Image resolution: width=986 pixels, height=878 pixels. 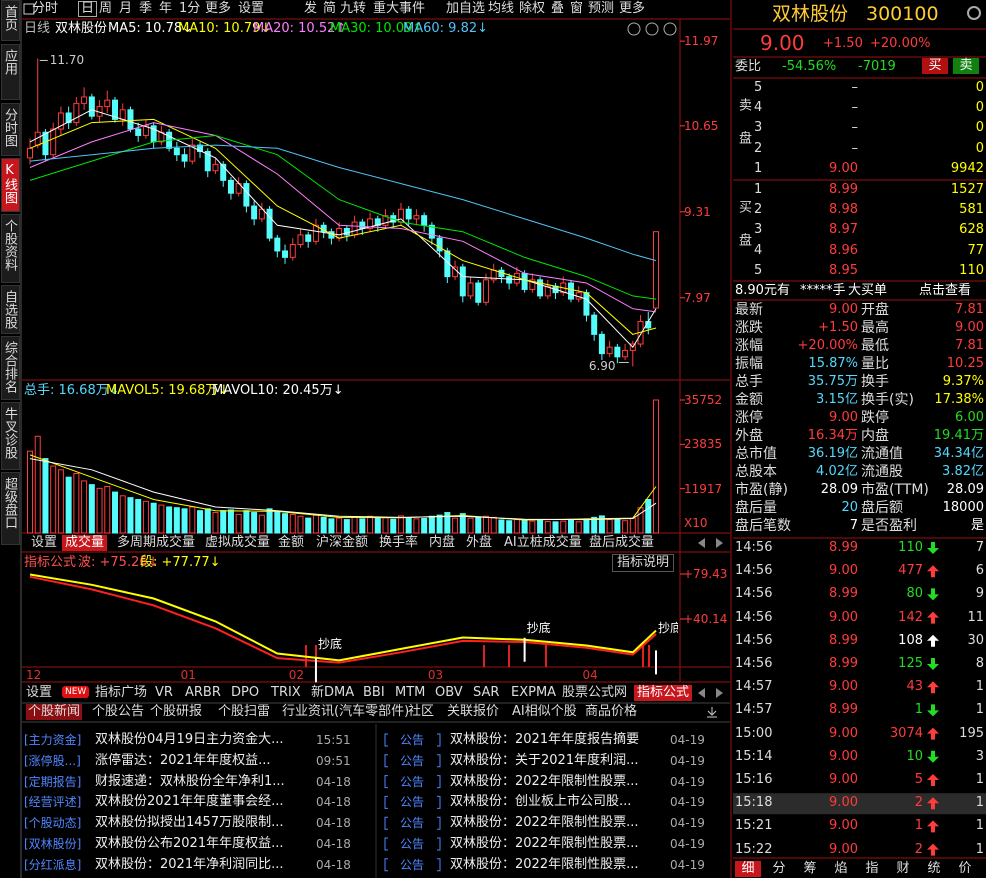 What do you see at coordinates (53, 823) in the screenshot?
I see `news-tag: [个股动态]` at bounding box center [53, 823].